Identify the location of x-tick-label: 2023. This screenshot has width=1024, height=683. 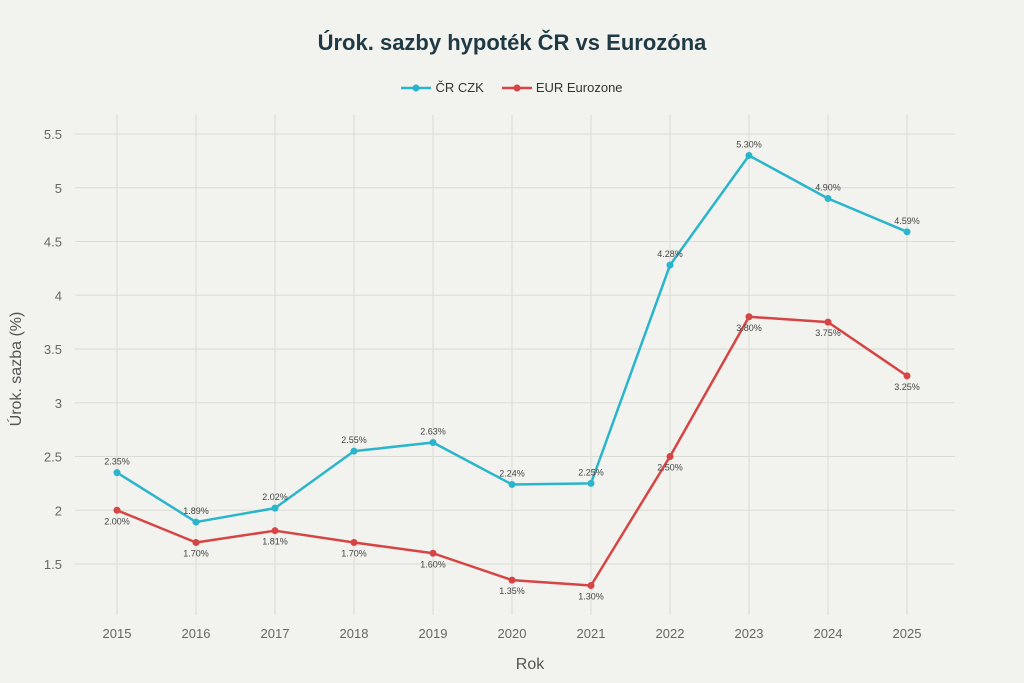
(749, 633).